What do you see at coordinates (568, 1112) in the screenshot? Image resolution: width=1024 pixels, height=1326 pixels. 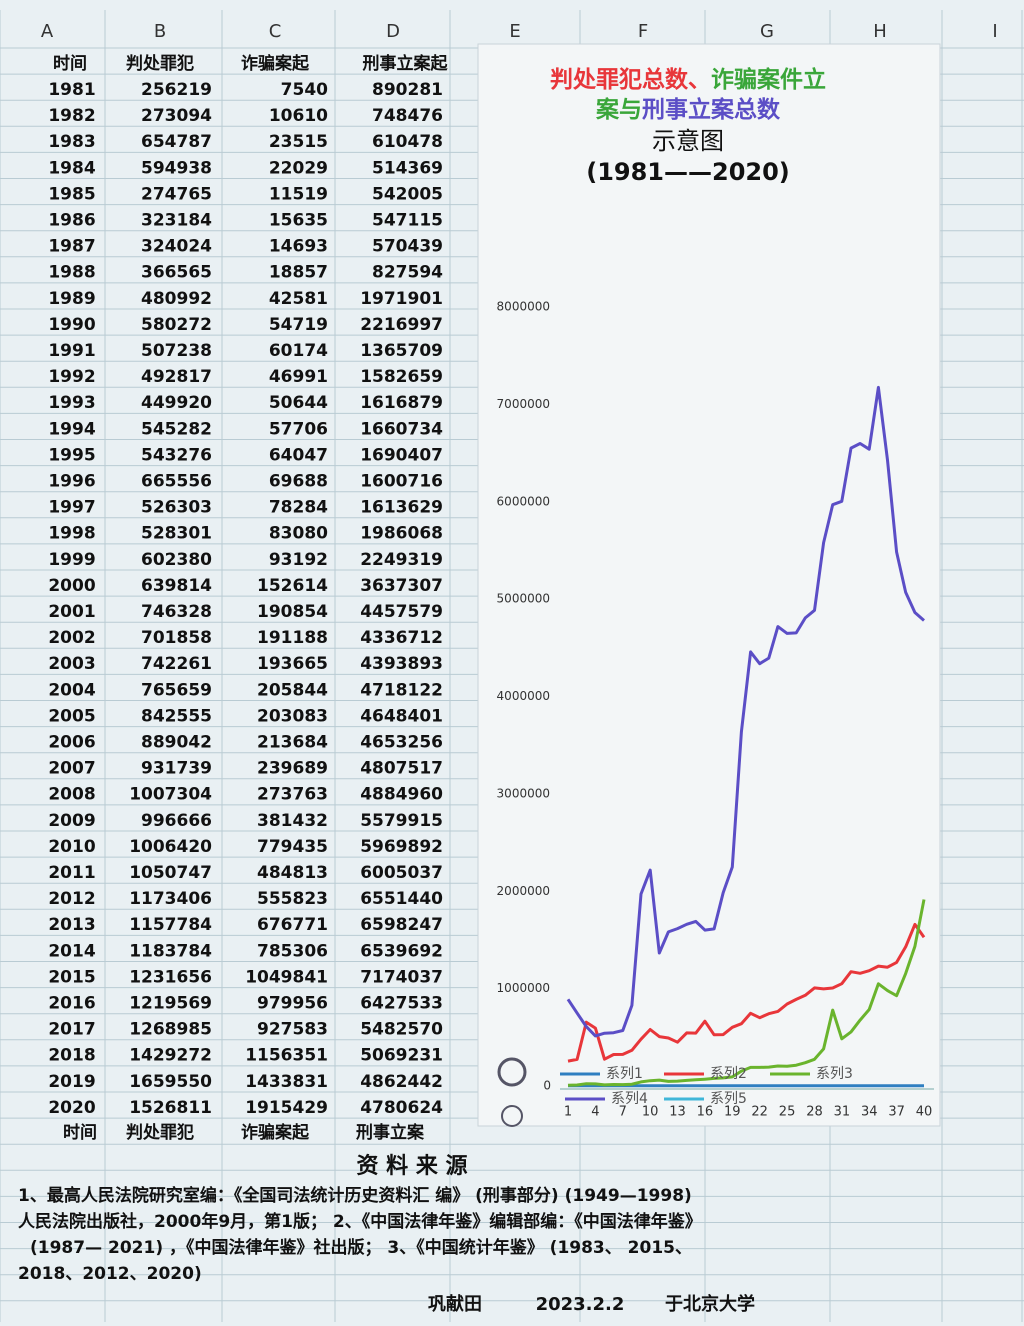 I see `x-tick-label: 1` at bounding box center [568, 1112].